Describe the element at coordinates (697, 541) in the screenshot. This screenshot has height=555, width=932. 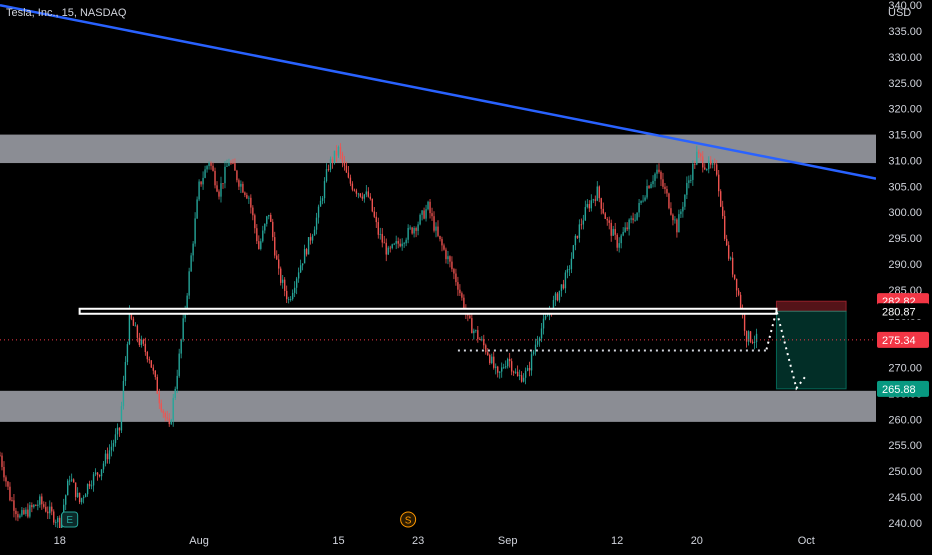
I see `x-tick-label: 20` at that location.